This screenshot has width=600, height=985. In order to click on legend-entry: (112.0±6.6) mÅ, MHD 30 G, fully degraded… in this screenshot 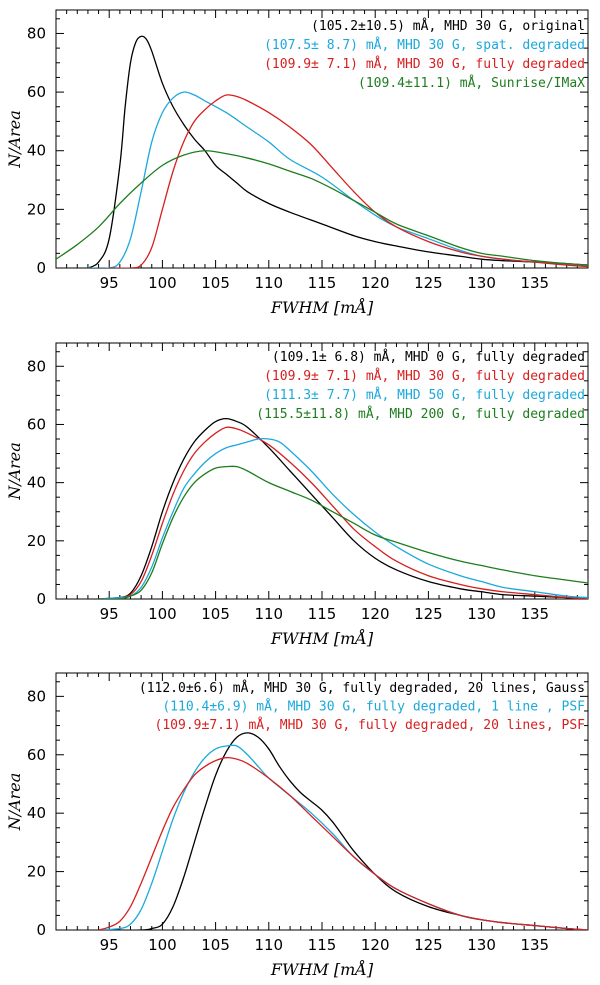, I will do `click(362, 688)`.